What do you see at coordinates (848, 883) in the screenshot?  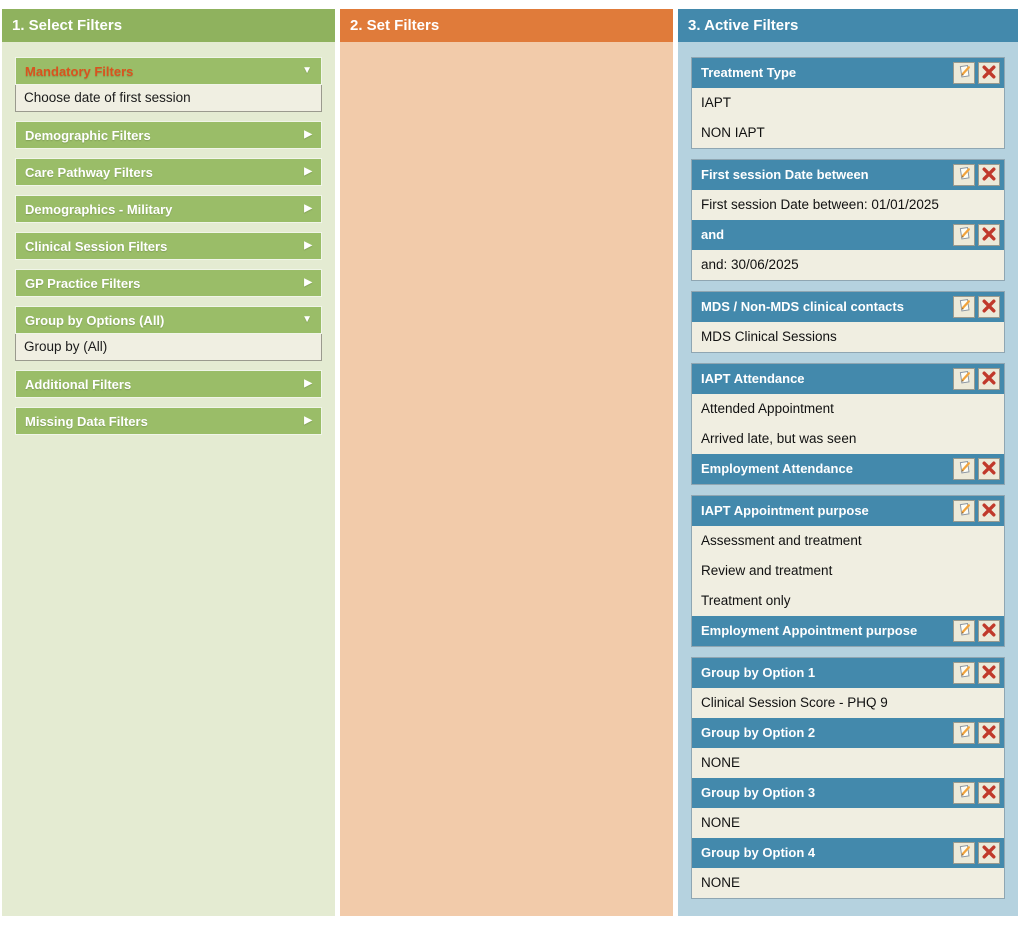 I see `active-filter-value: NONE` at bounding box center [848, 883].